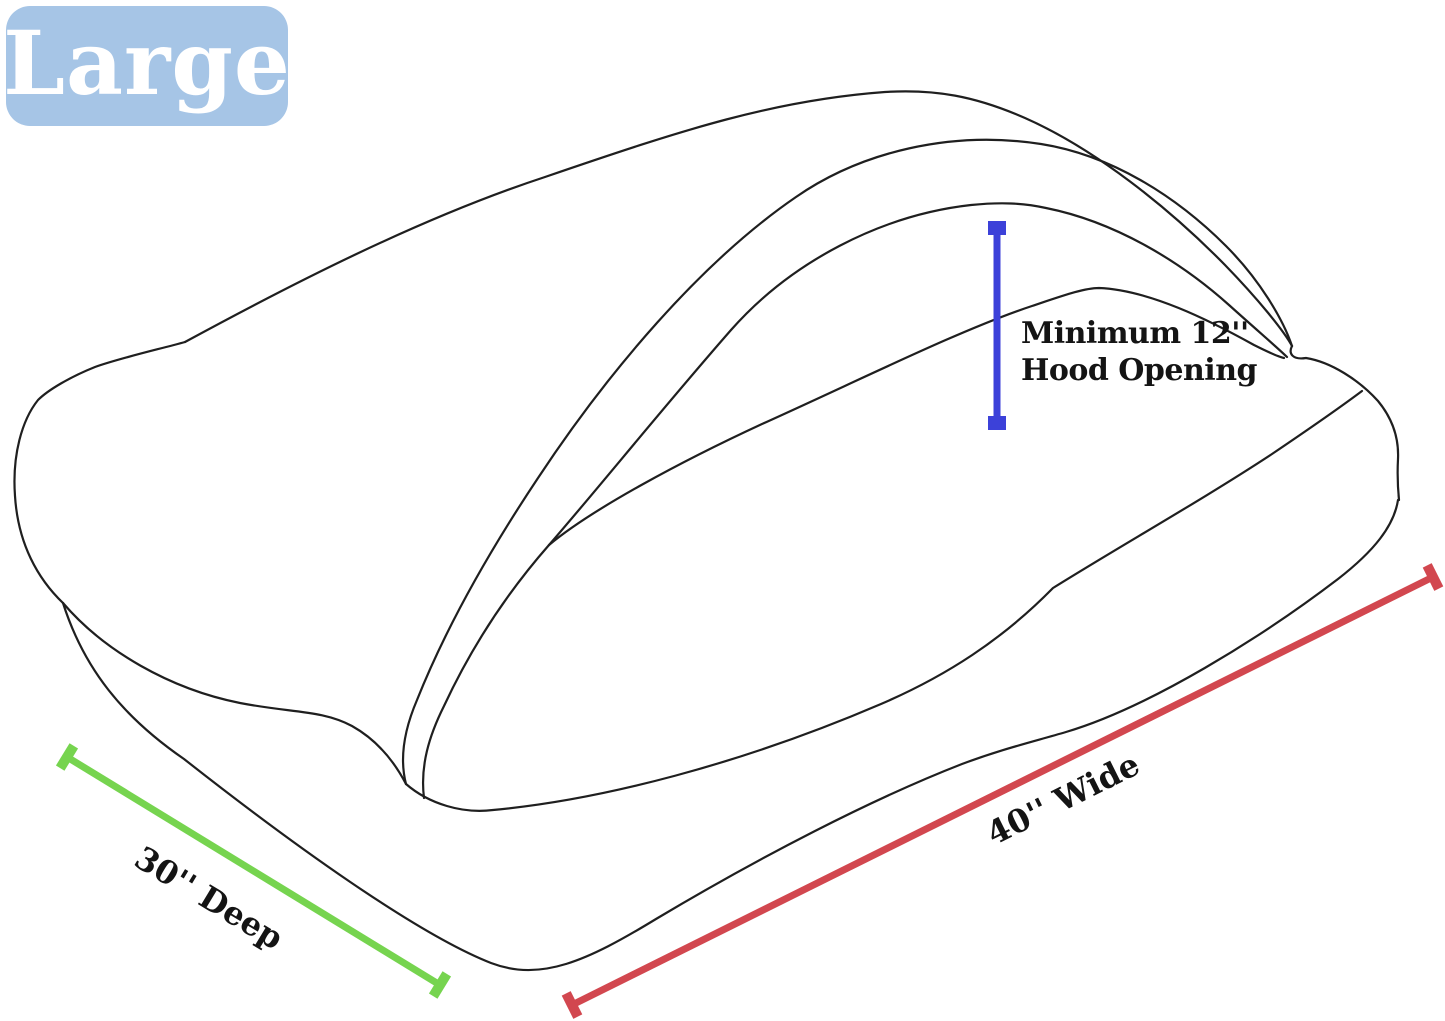 The width and height of the screenshot is (1445, 1021). Describe the element at coordinates (67, 757) in the screenshot. I see `depth-dimension-top-cap` at that location.